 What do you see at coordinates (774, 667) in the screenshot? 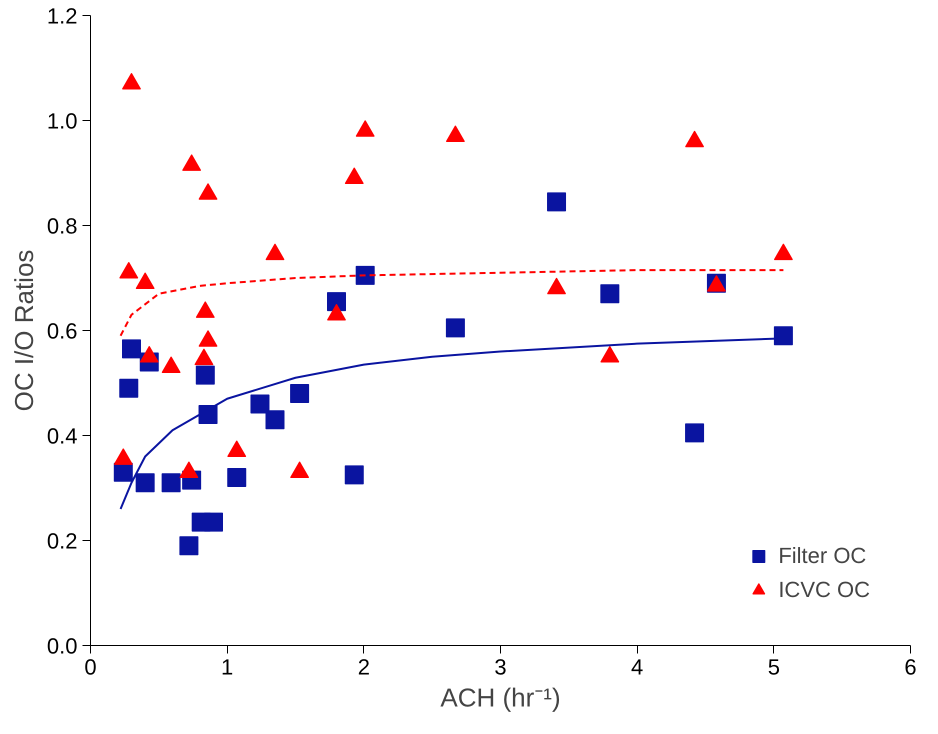
I see `x-tick-label: 5` at bounding box center [774, 667].